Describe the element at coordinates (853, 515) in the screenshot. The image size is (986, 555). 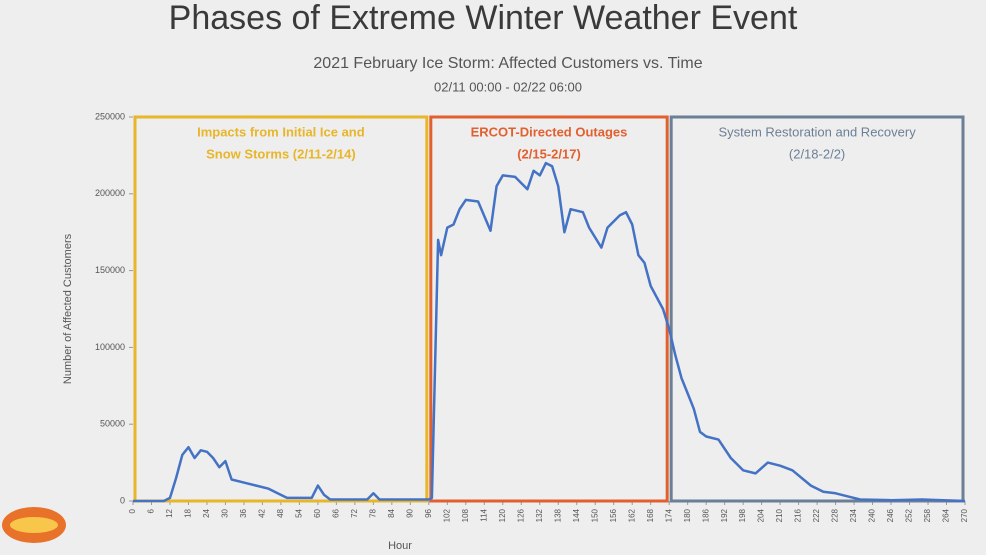
I see `x-tick-label: 234` at that location.